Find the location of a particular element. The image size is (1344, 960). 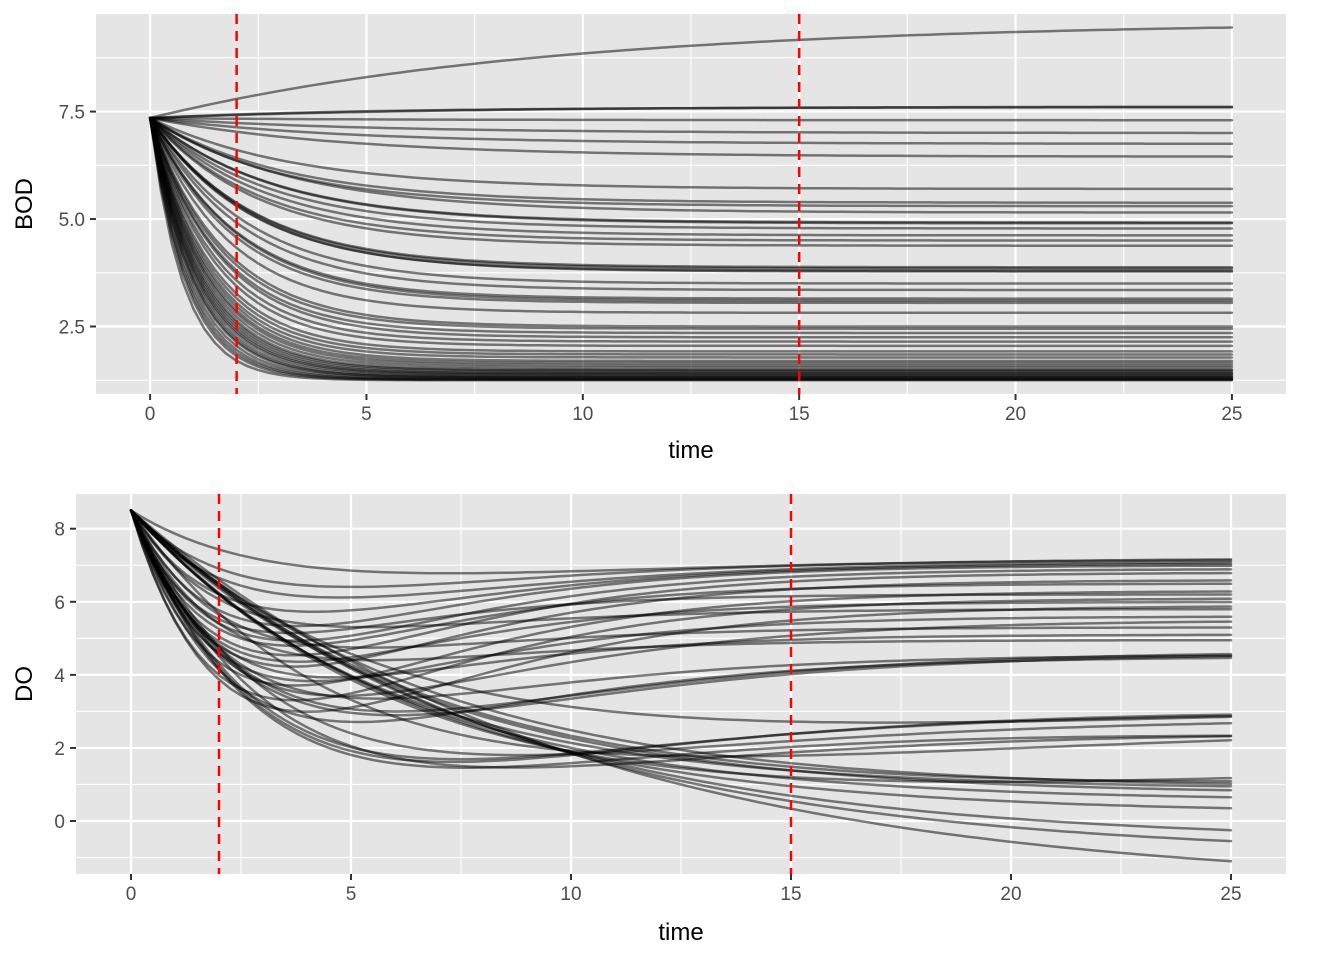

y-tick-label: 7.5 is located at coordinates (72, 113).